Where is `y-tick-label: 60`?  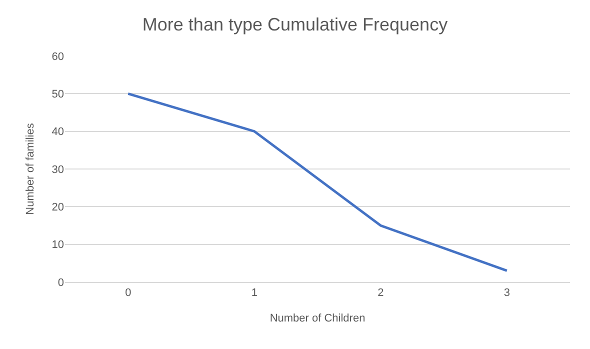 y-tick-label: 60 is located at coordinates (58, 56).